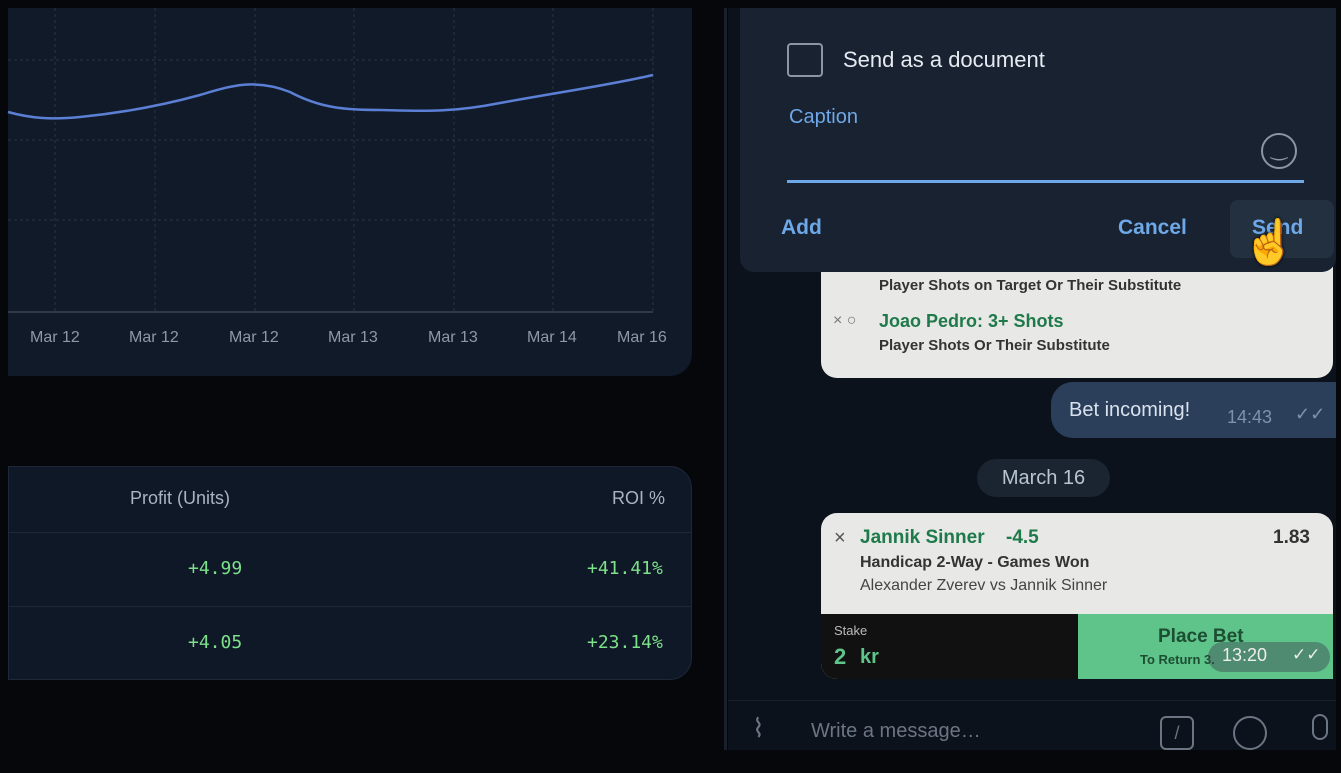 The image size is (1341, 773). What do you see at coordinates (1250, 417) in the screenshot?
I see `time: 14:43` at bounding box center [1250, 417].